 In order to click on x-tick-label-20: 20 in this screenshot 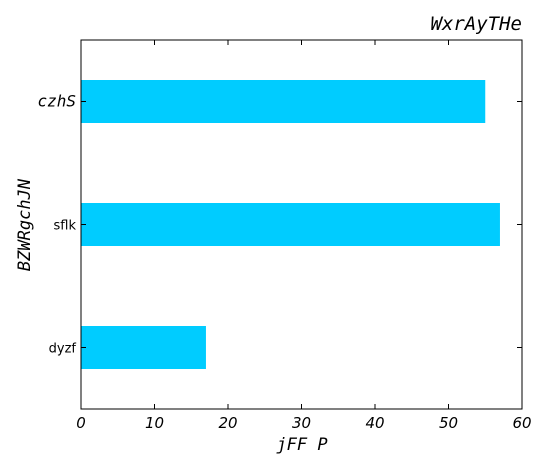, I will do `click(227, 423)`.